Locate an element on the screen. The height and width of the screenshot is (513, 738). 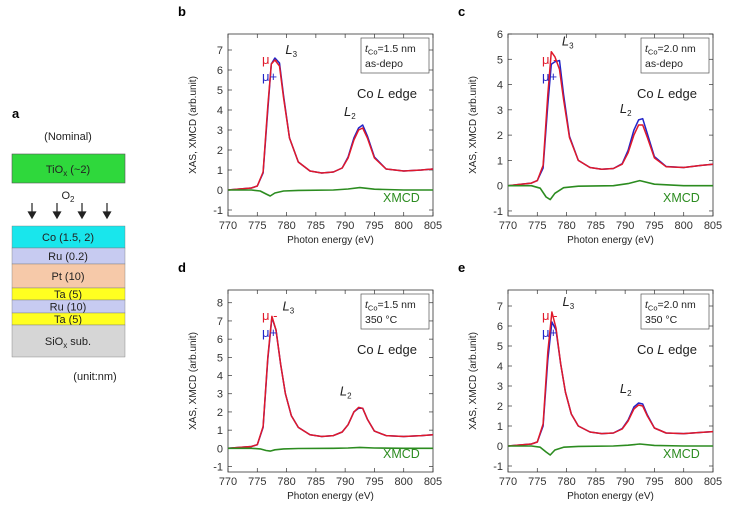
y-tick-label: 8 is located at coordinates (220, 304).